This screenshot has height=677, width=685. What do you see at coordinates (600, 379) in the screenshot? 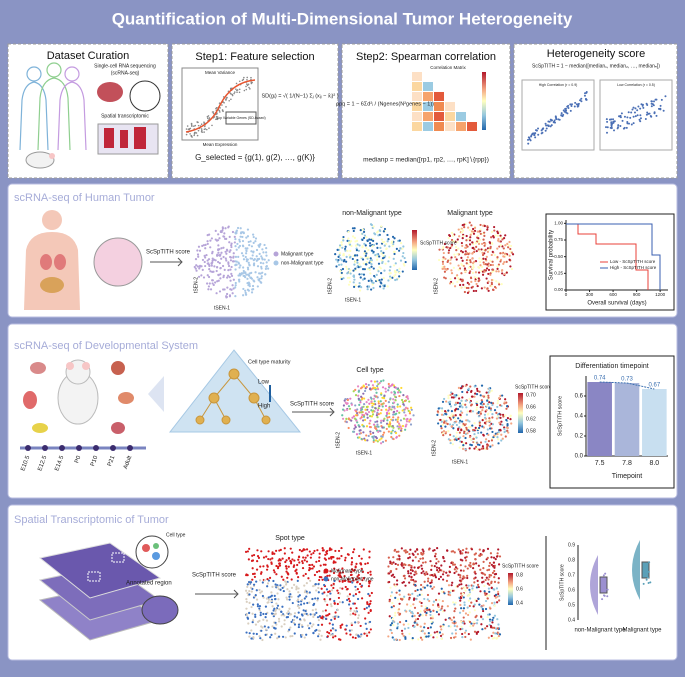
I see `value-label: 0.74` at bounding box center [600, 379].